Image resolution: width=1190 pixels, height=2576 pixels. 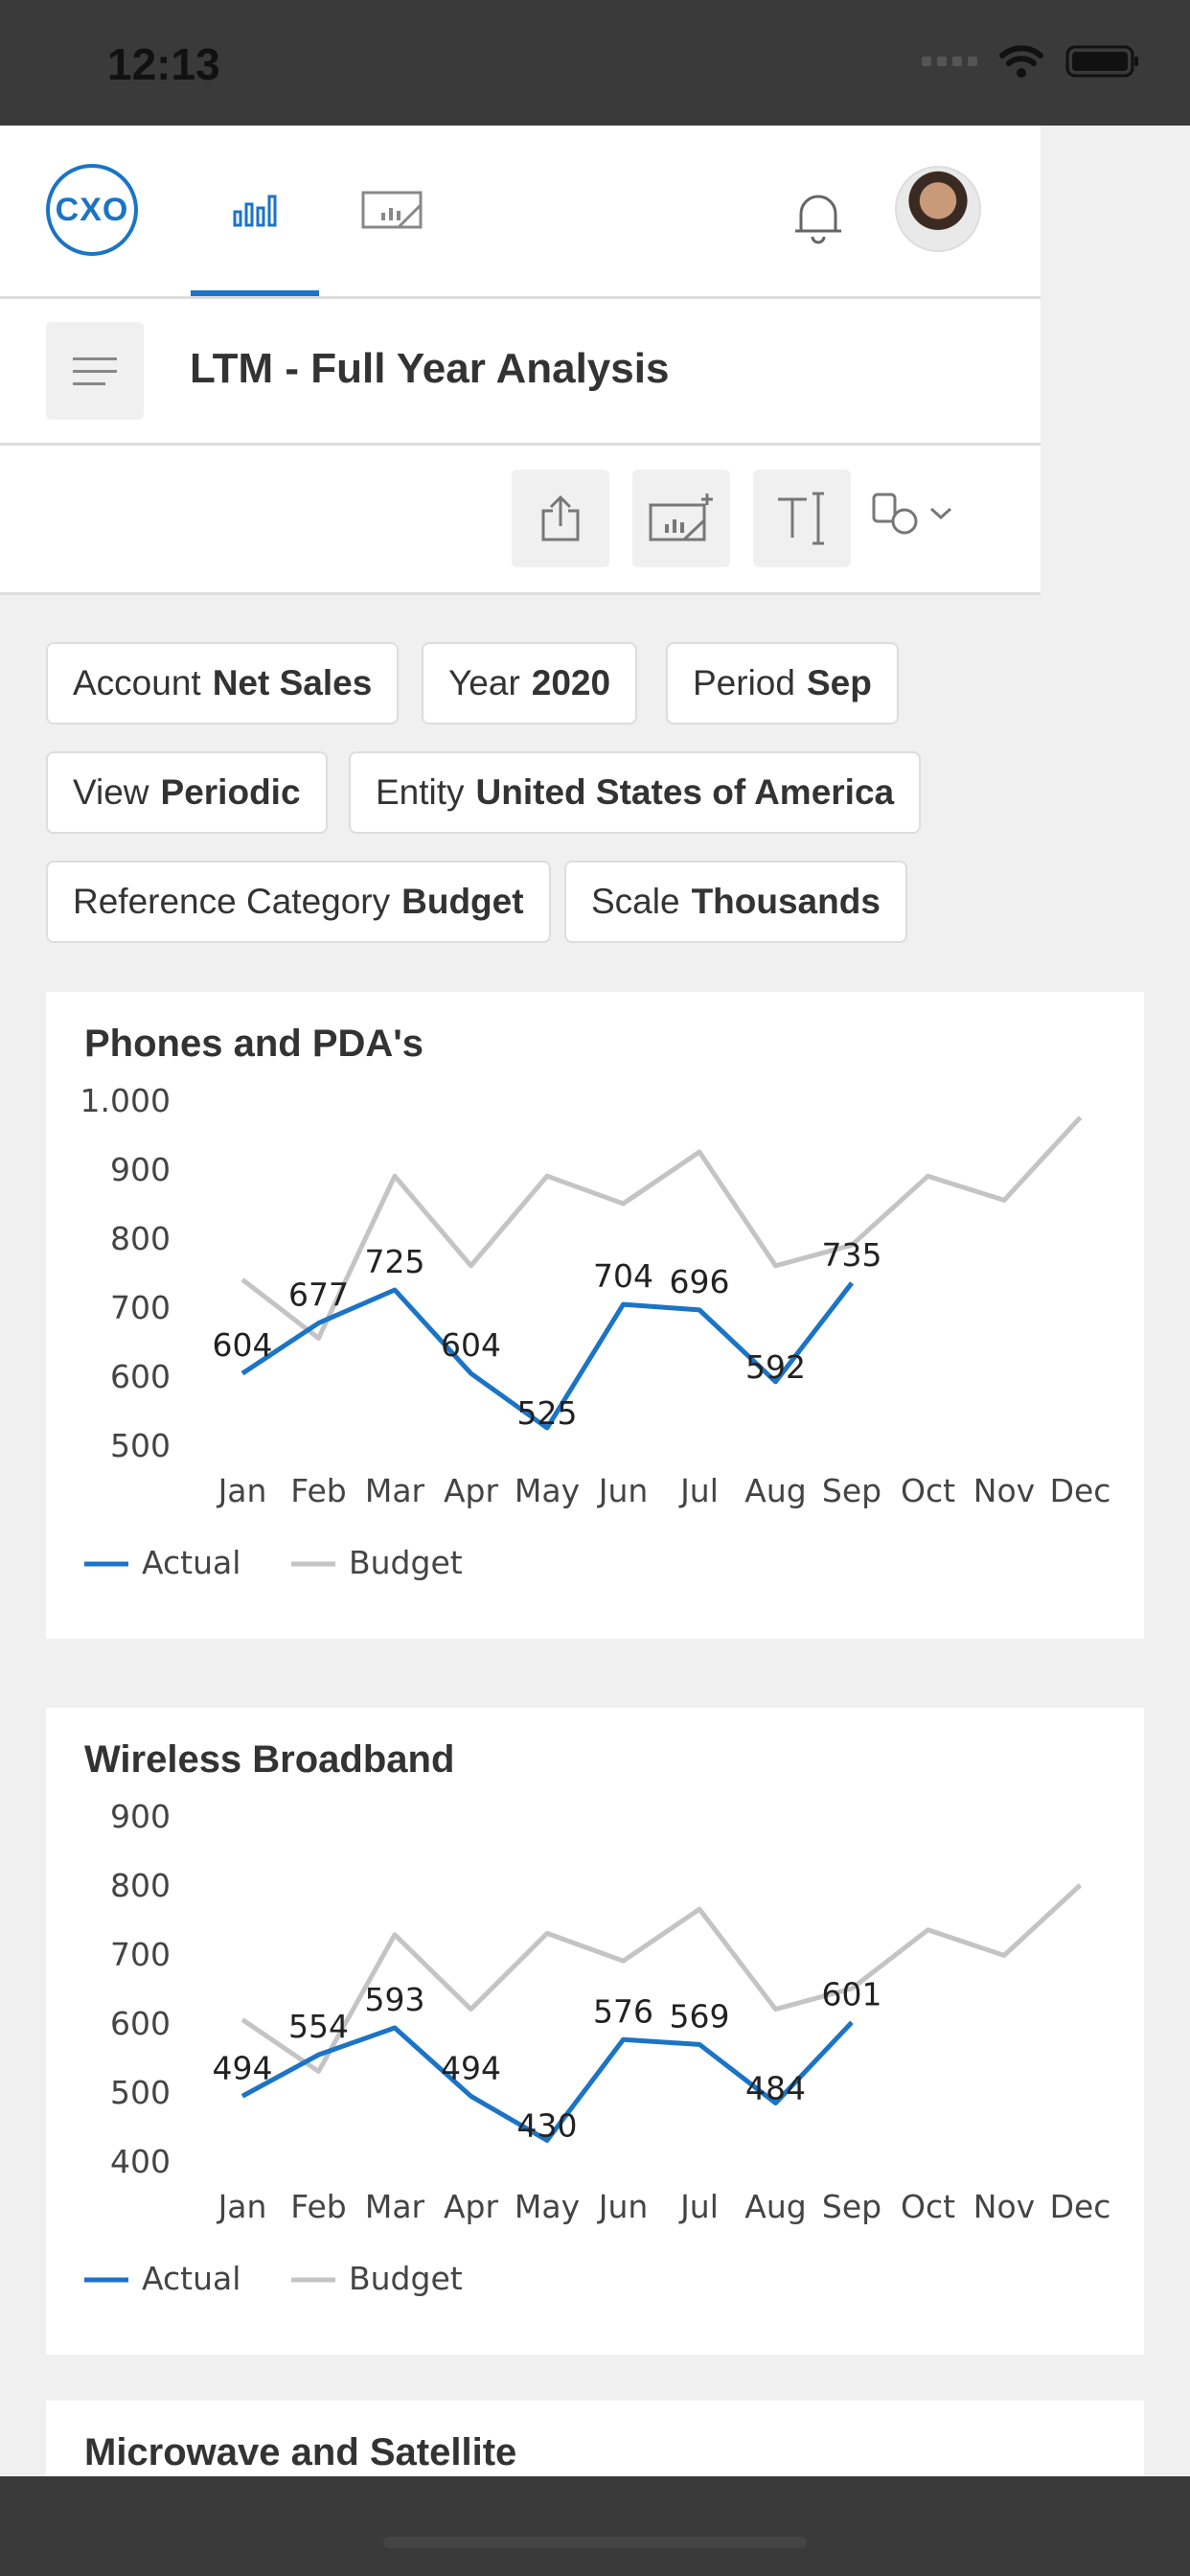 What do you see at coordinates (547, 1356) in the screenshot?
I see `series-line-actual` at bounding box center [547, 1356].